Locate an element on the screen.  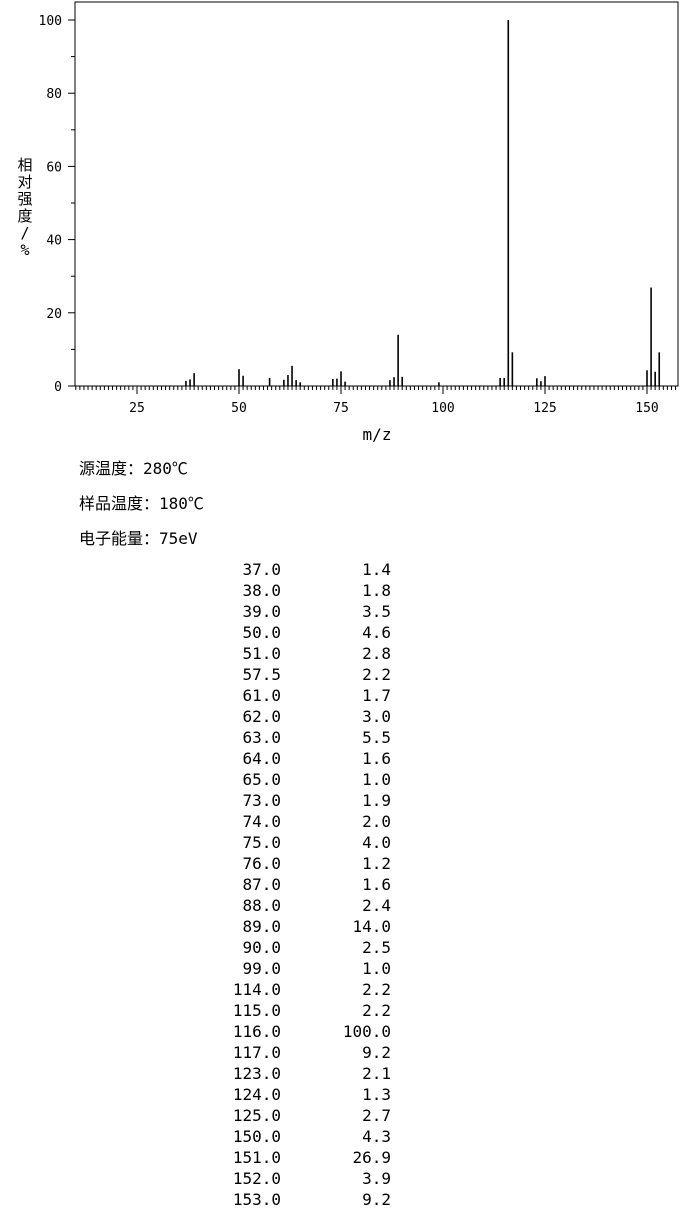
intensity-value: 26.9 is located at coordinates (371, 1157).